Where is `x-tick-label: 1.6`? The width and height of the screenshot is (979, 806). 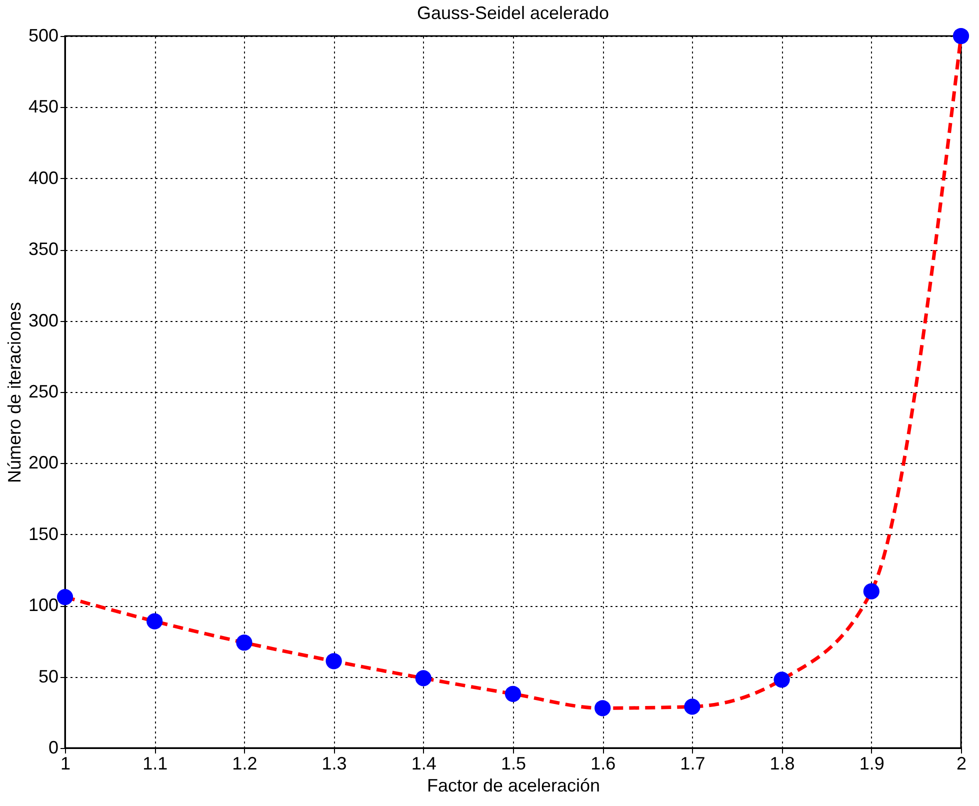
x-tick-label: 1.6 is located at coordinates (603, 764).